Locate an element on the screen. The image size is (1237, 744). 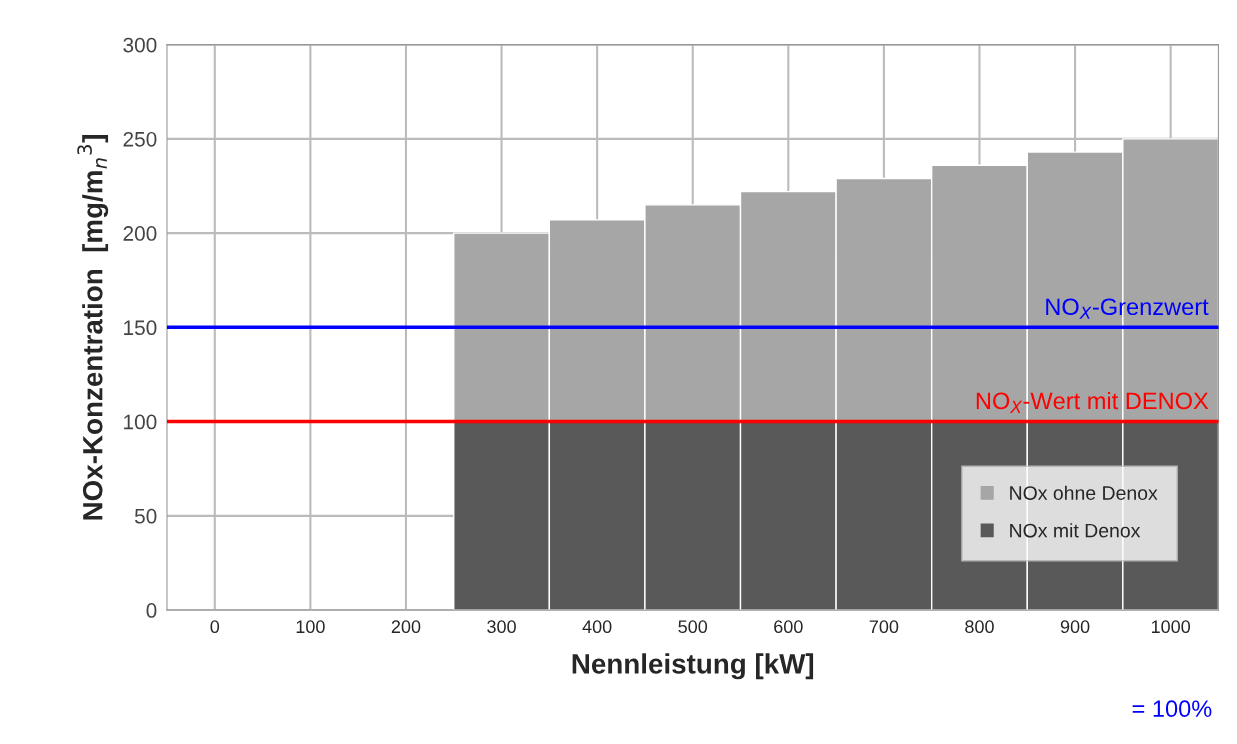
x-tick-label: 800 is located at coordinates (979, 627).